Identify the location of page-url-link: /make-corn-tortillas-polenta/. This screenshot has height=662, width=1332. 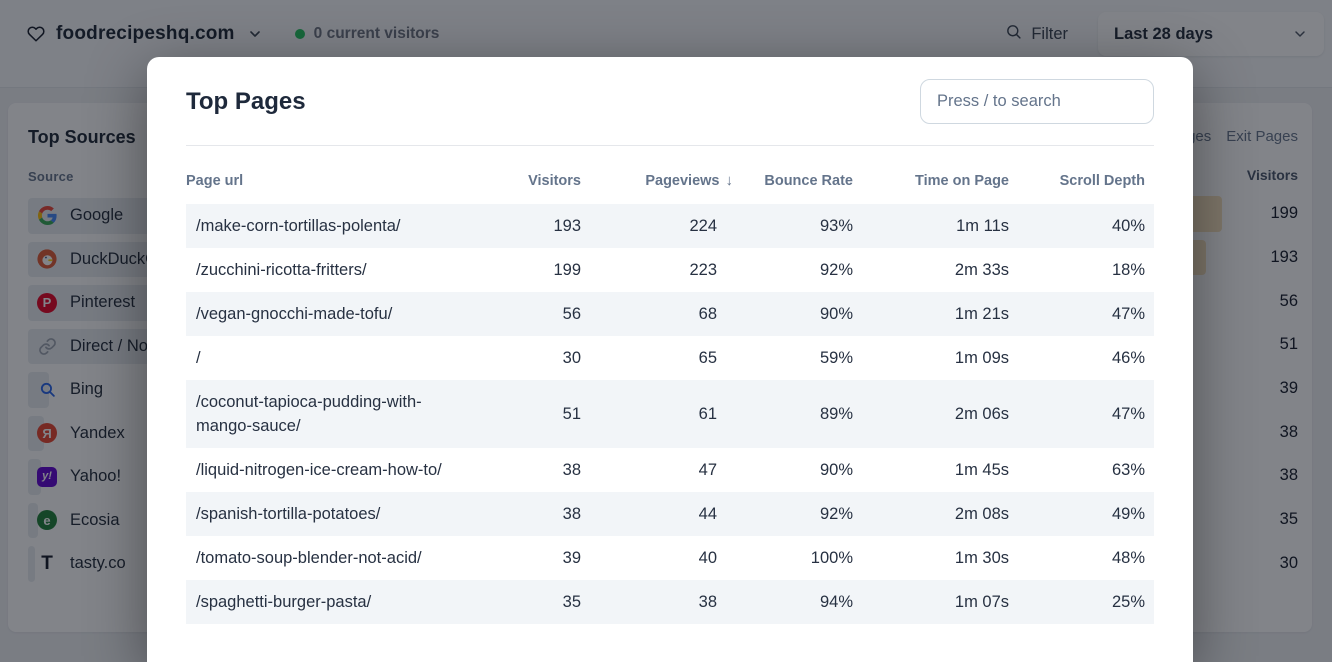
(298, 226).